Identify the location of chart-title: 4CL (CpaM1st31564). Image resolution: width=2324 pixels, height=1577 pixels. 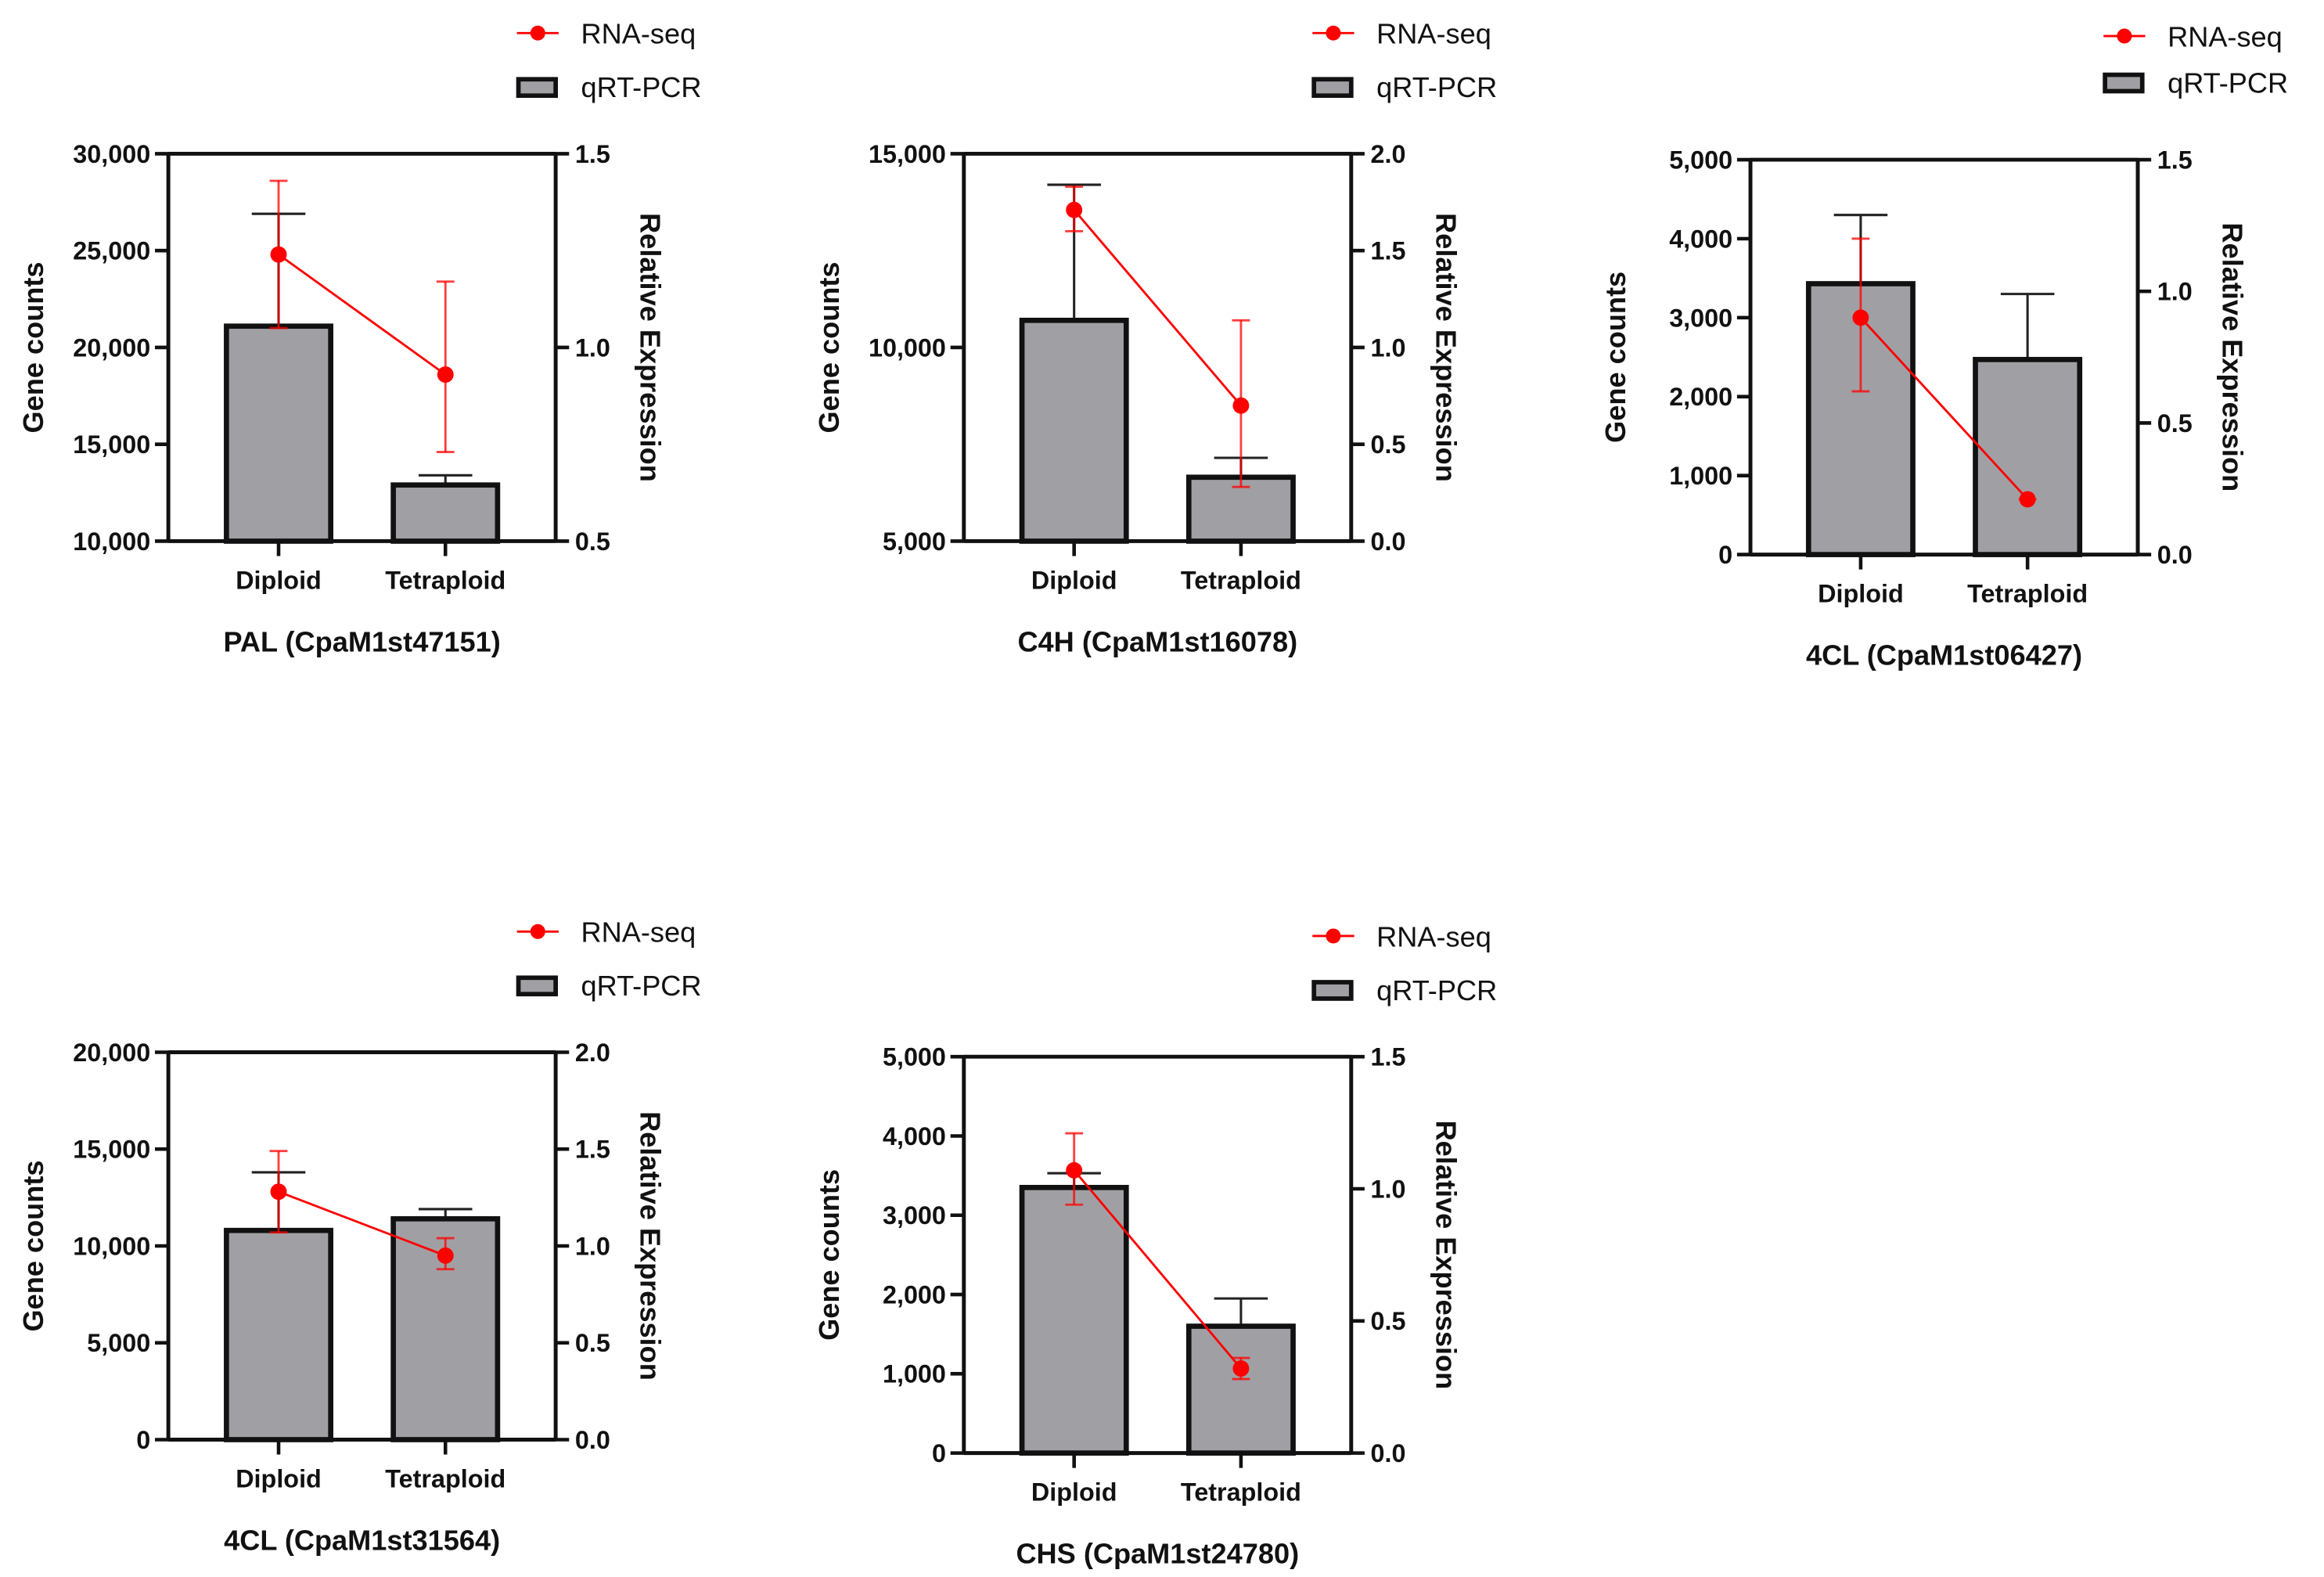
(362, 1540).